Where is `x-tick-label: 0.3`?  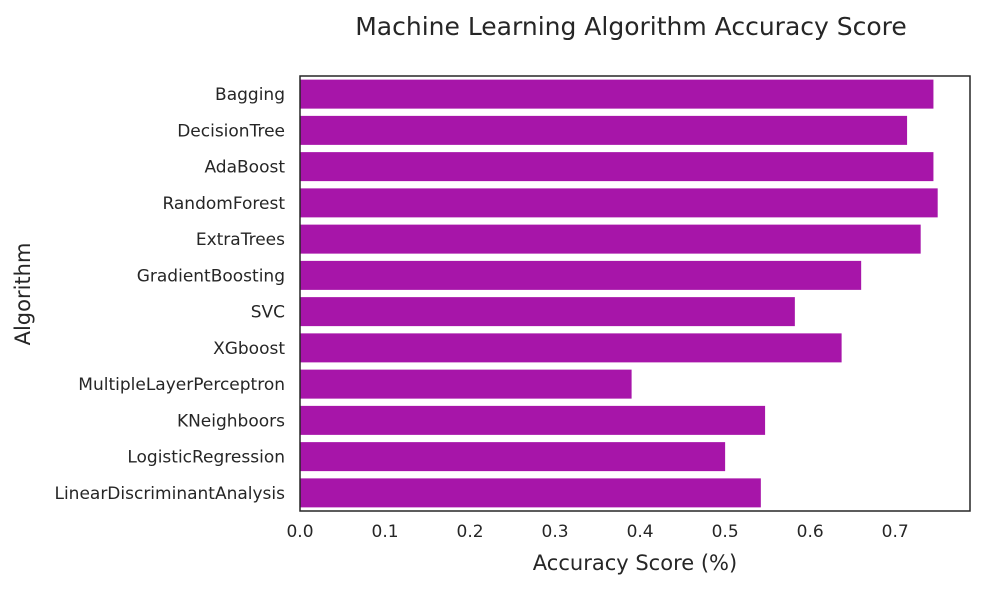
x-tick-label: 0.3 is located at coordinates (555, 532).